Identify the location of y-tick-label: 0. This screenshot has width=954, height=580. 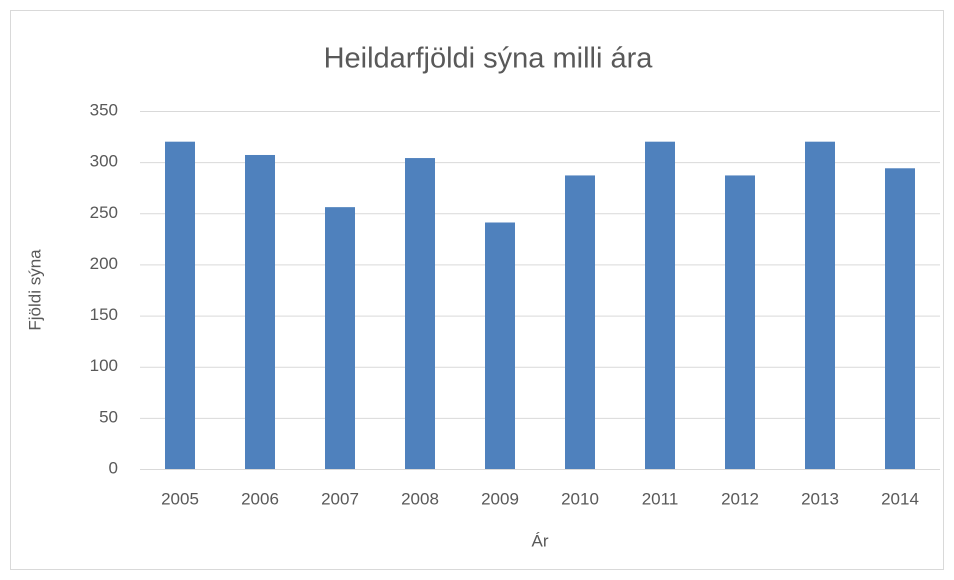
(113, 467).